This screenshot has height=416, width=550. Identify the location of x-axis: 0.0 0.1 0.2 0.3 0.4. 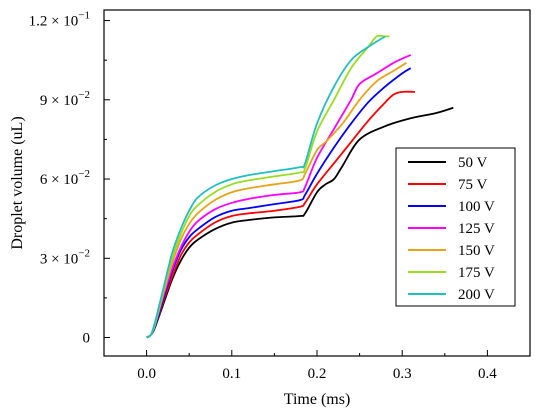
(317, 366).